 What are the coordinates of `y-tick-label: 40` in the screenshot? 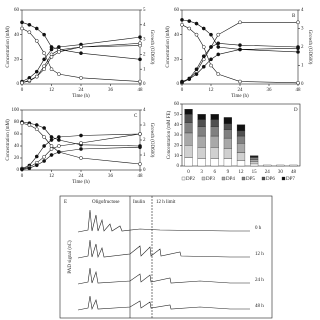 It's located at (17, 146).